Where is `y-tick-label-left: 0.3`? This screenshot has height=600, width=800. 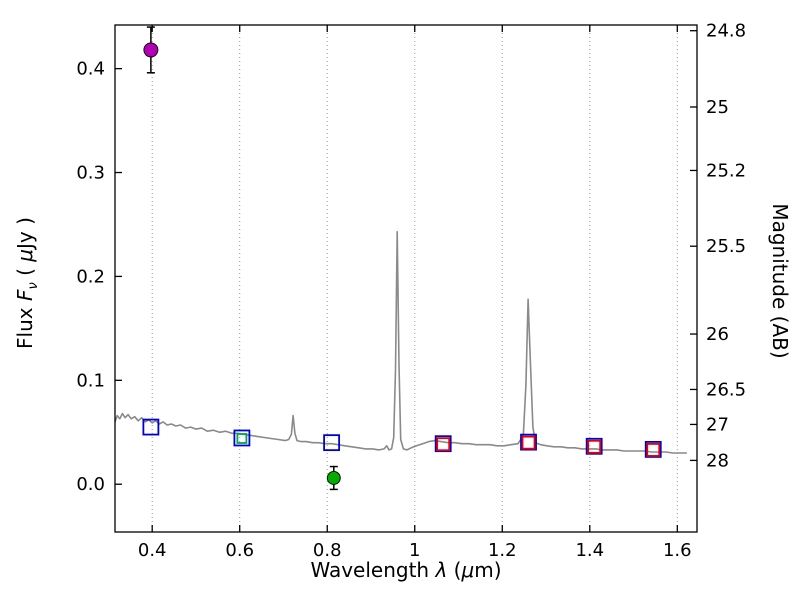
y-tick-label-left: 0.3 is located at coordinates (90, 173).